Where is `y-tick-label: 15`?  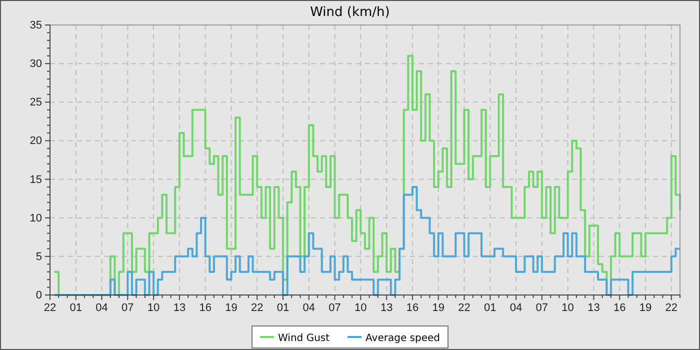 y-tick-label: 15 is located at coordinates (36, 180).